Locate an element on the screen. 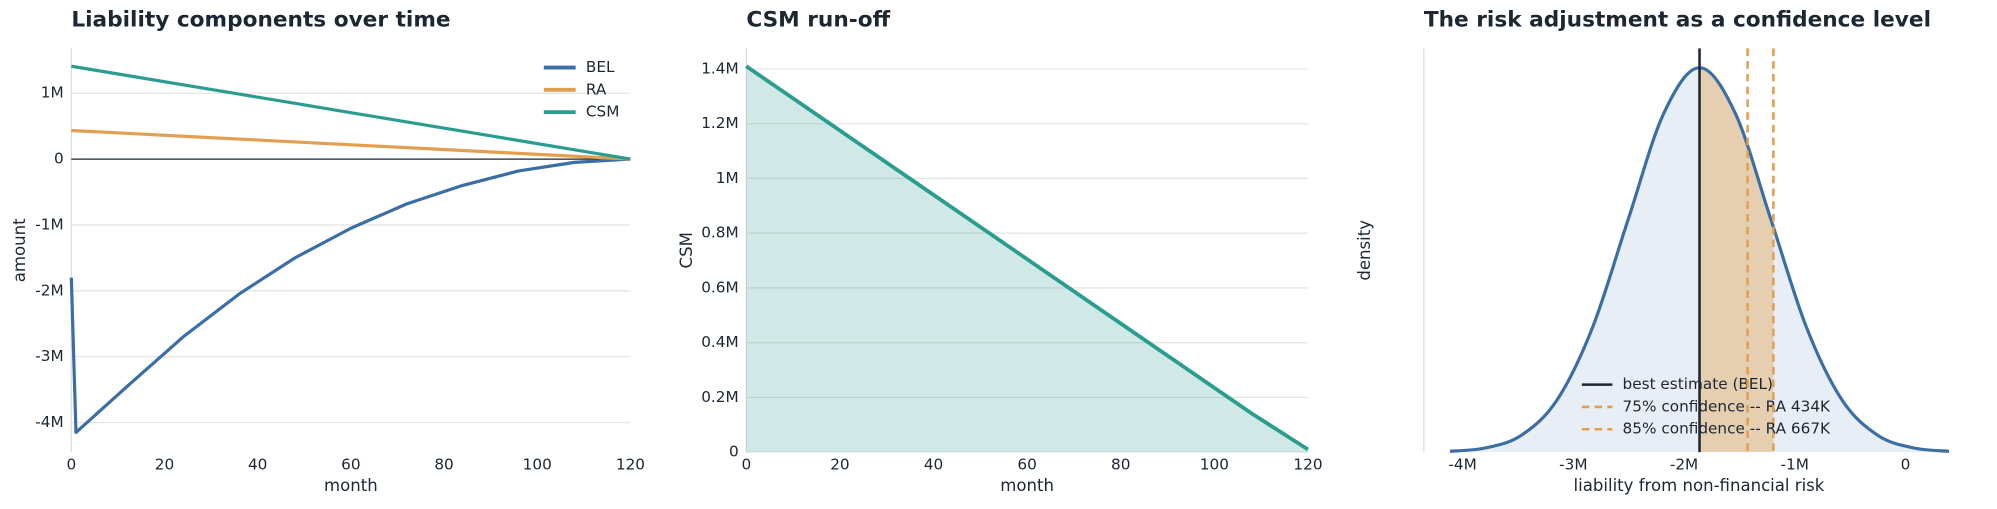  legend-label: BEL is located at coordinates (600, 67).